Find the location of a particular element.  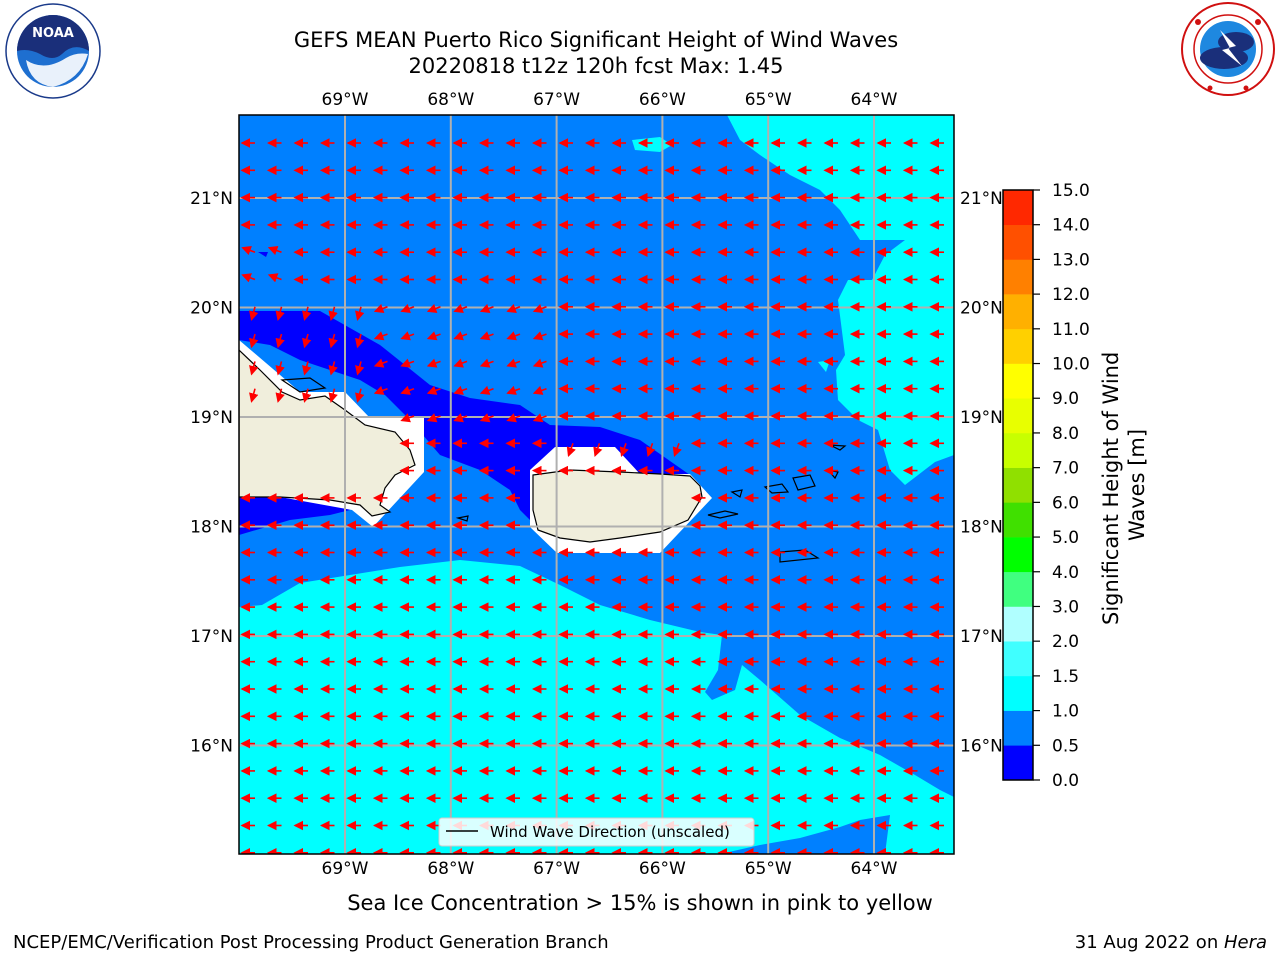

lon-label-top: 65°W is located at coordinates (768, 100).